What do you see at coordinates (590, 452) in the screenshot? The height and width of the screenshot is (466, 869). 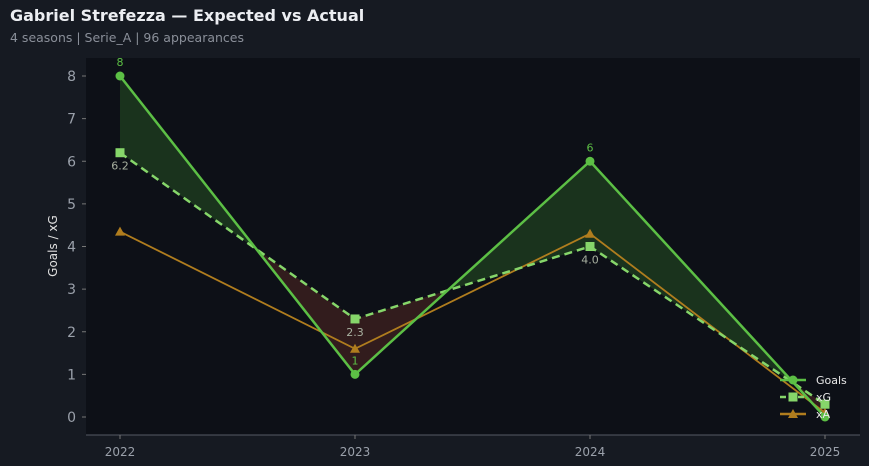 I see `x-tick-label: 2024` at bounding box center [590, 452].